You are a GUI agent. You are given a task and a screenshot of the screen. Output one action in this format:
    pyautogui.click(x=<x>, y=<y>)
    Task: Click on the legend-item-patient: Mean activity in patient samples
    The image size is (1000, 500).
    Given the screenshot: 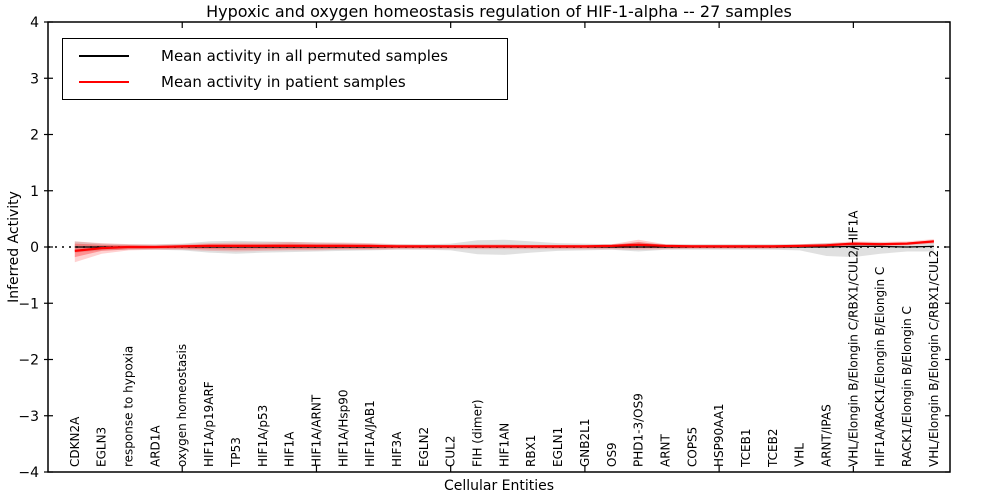 What is the action you would take?
    pyautogui.click(x=285, y=82)
    